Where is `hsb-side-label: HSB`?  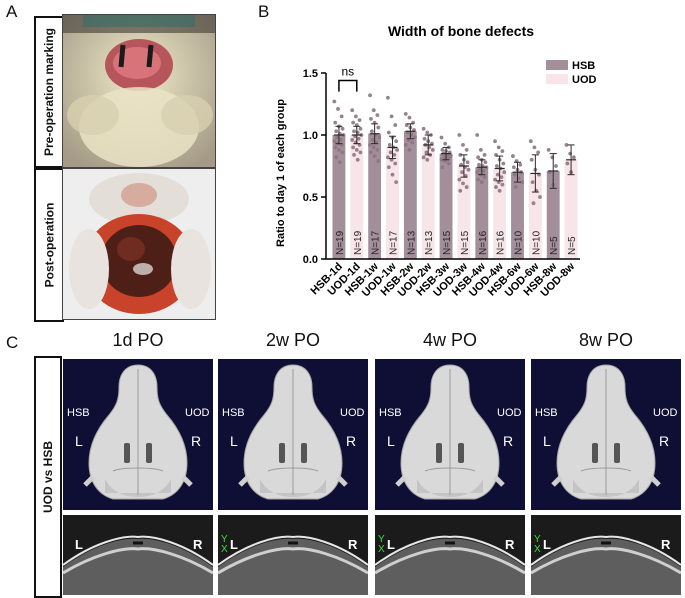
hsb-side-label: HSB is located at coordinates (390, 413).